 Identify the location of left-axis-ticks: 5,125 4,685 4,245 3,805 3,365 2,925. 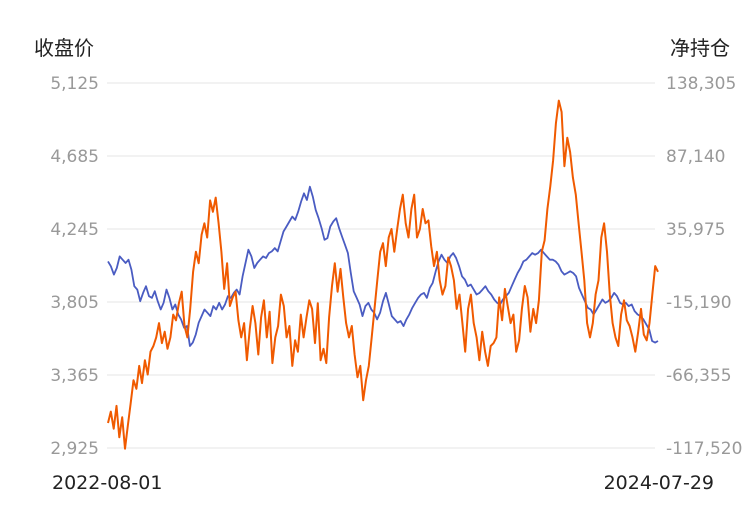
(74, 266).